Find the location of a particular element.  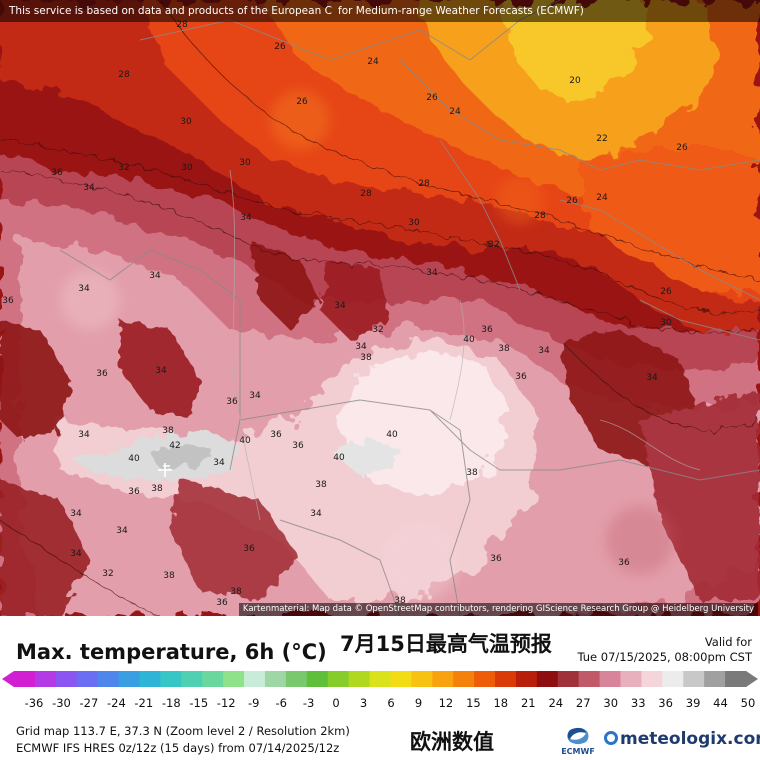

scale-right-arrow is located at coordinates (752, 679).